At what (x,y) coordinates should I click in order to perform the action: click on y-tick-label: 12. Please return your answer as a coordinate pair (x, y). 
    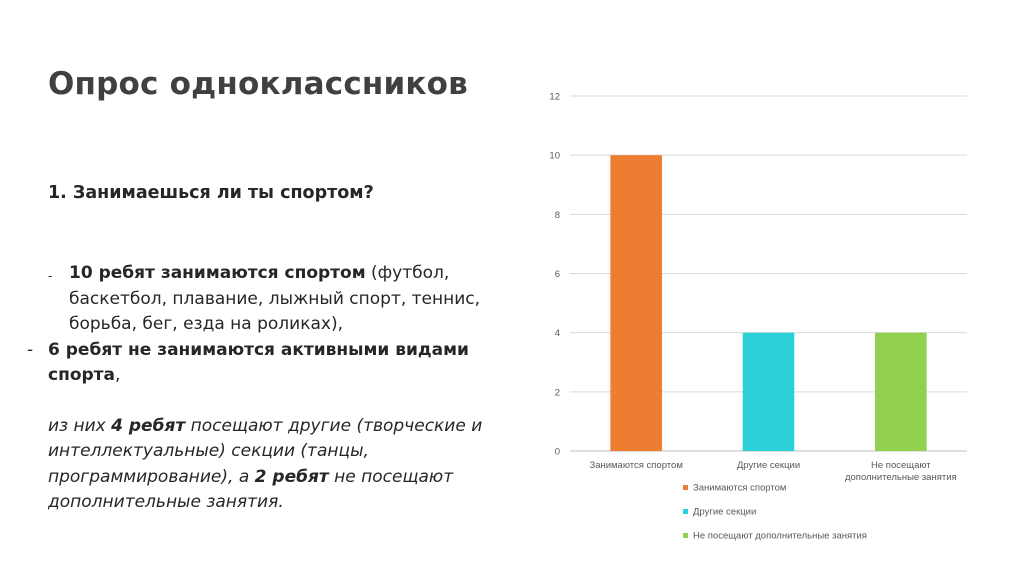
    Looking at the image, I should click on (554, 97).